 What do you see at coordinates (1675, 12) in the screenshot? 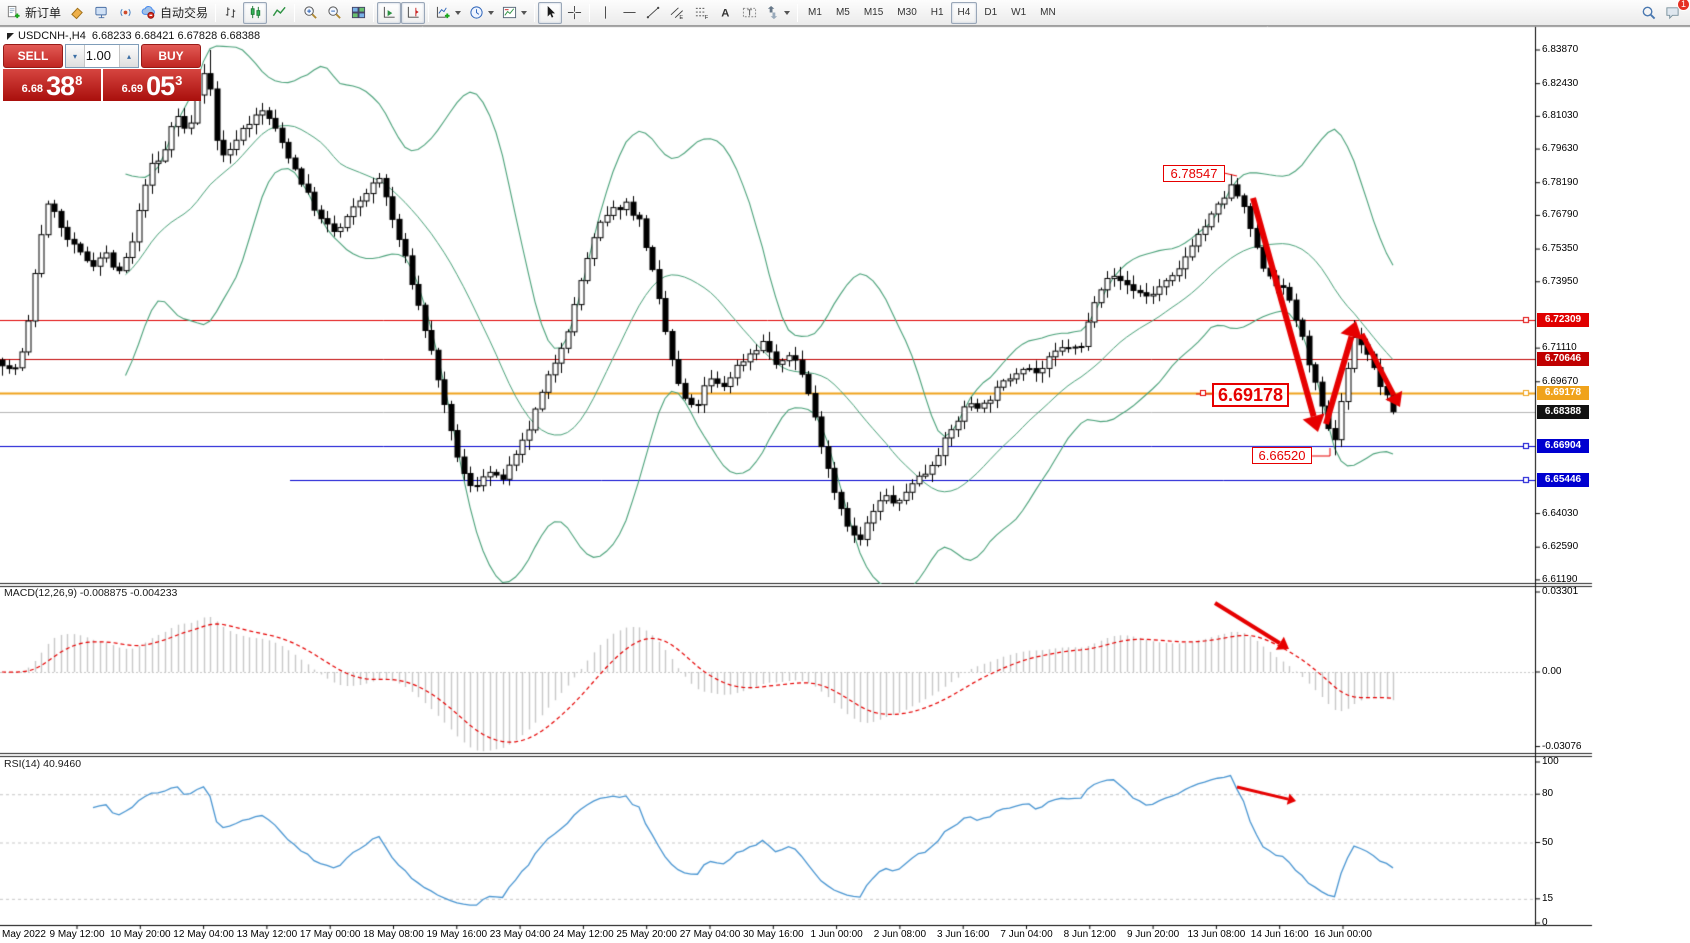
I see `chat-button: 1` at bounding box center [1675, 12].